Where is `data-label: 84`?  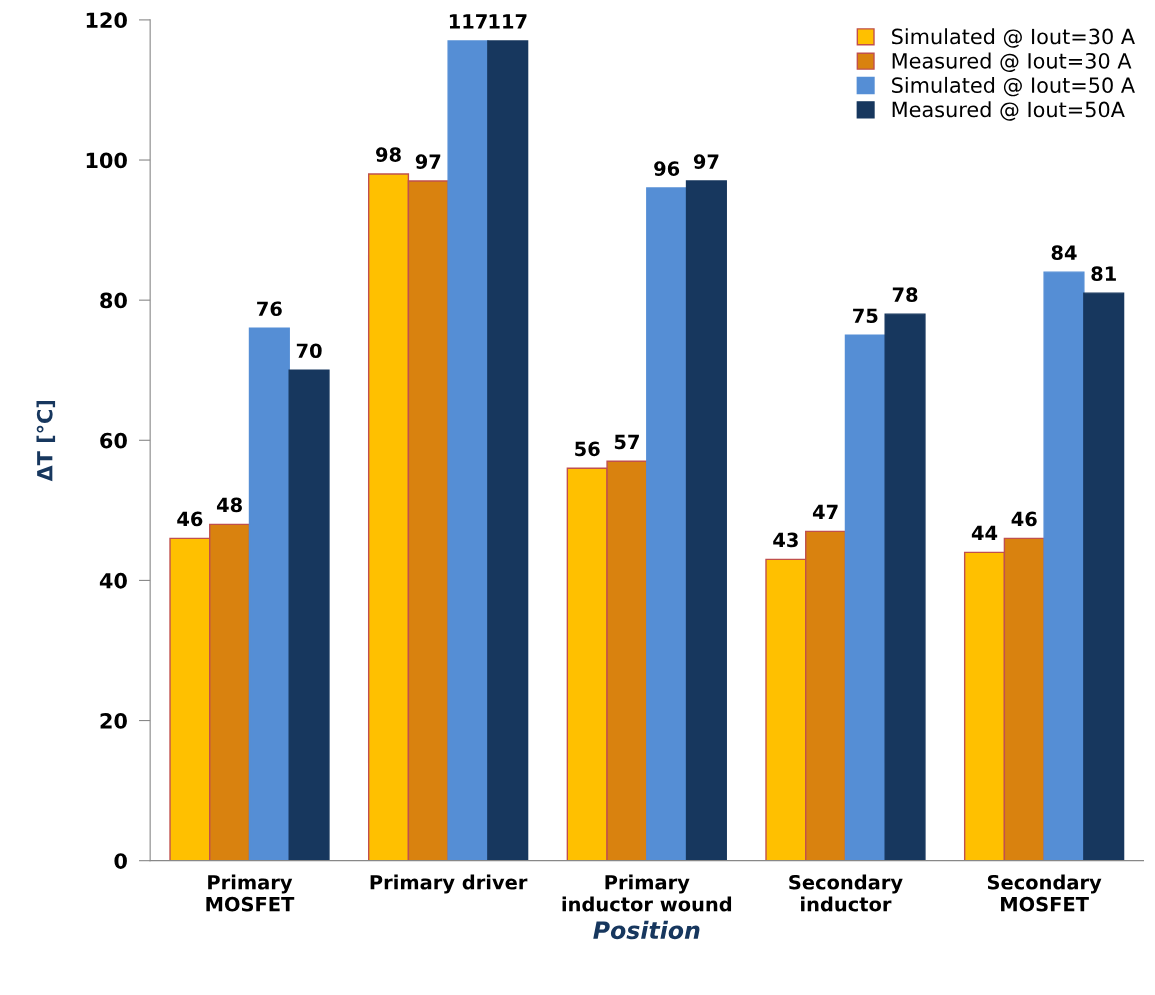
data-label: 84 is located at coordinates (1064, 253).